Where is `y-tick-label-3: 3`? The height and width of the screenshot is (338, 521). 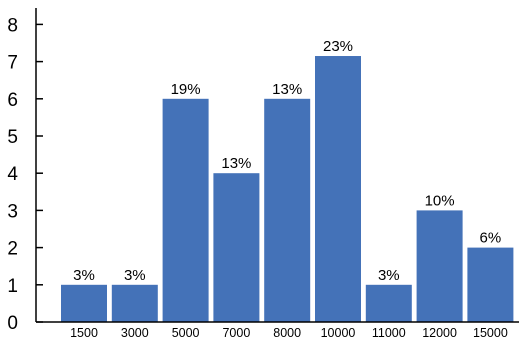
y-tick-label-3: 3 is located at coordinates (12, 211).